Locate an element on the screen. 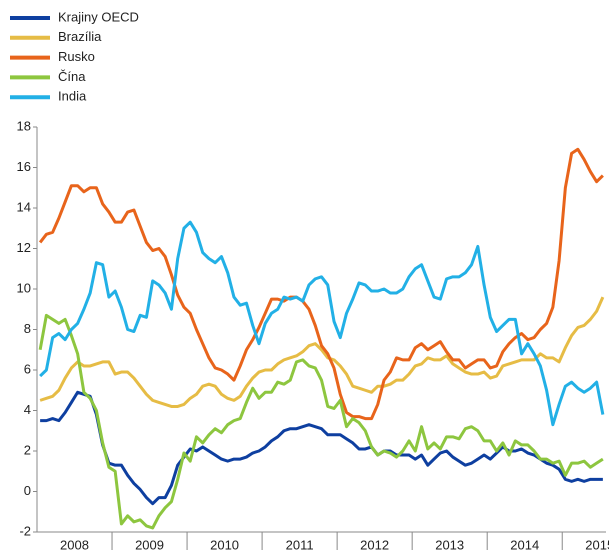 The height and width of the screenshot is (558, 609). x-tick-label: 2009 is located at coordinates (149, 544).